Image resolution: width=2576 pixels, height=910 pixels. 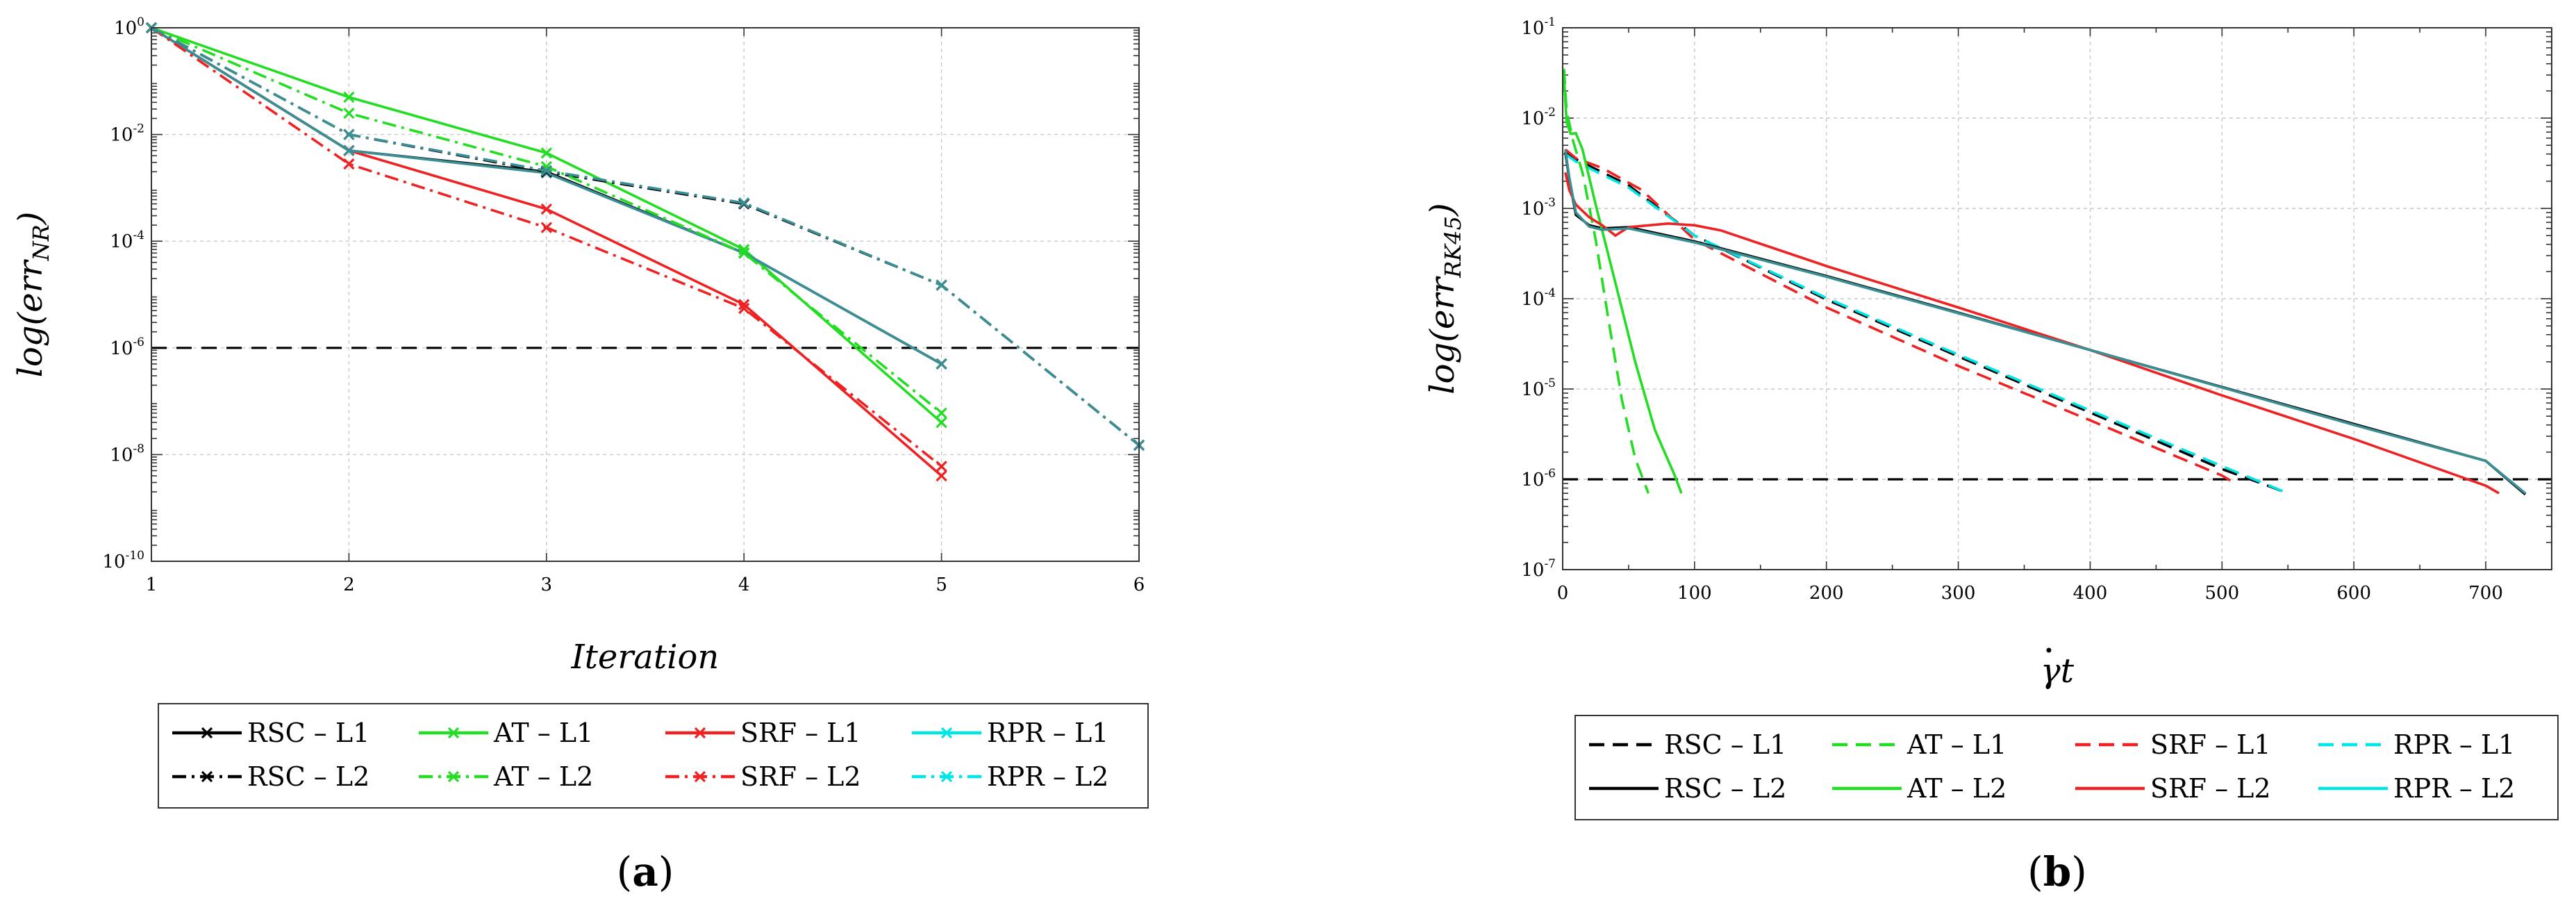 What do you see at coordinates (30, 219) in the screenshot?
I see `panel-a-y-label-close: )` at bounding box center [30, 219].